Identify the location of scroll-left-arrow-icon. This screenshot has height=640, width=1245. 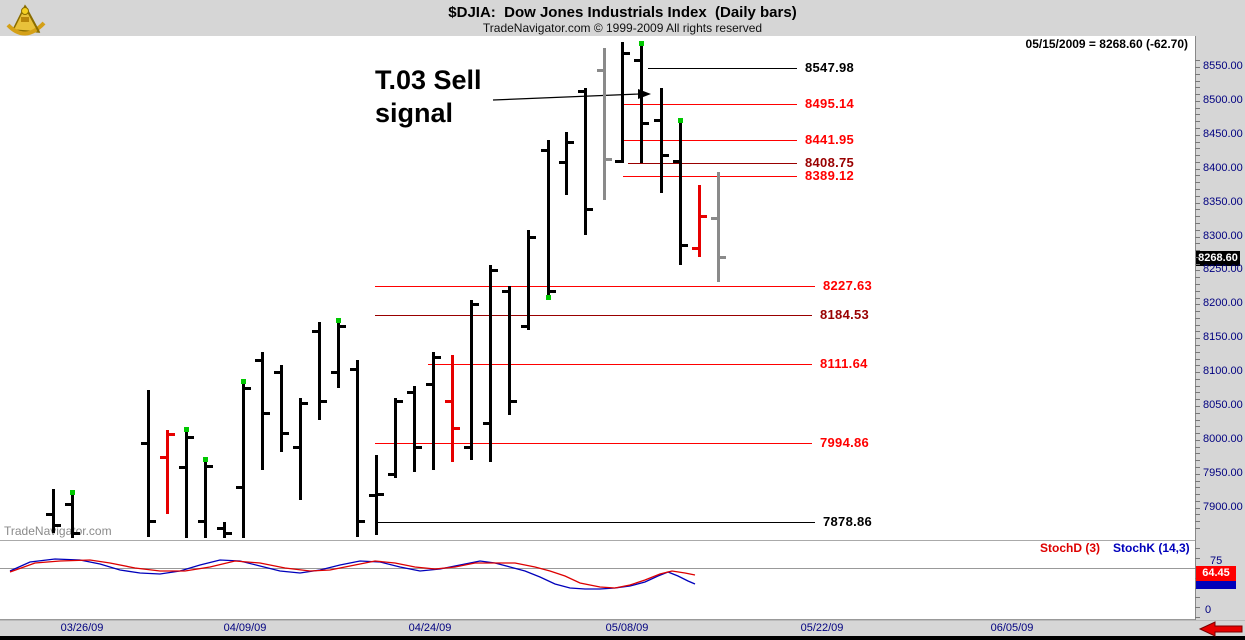
(1221, 629).